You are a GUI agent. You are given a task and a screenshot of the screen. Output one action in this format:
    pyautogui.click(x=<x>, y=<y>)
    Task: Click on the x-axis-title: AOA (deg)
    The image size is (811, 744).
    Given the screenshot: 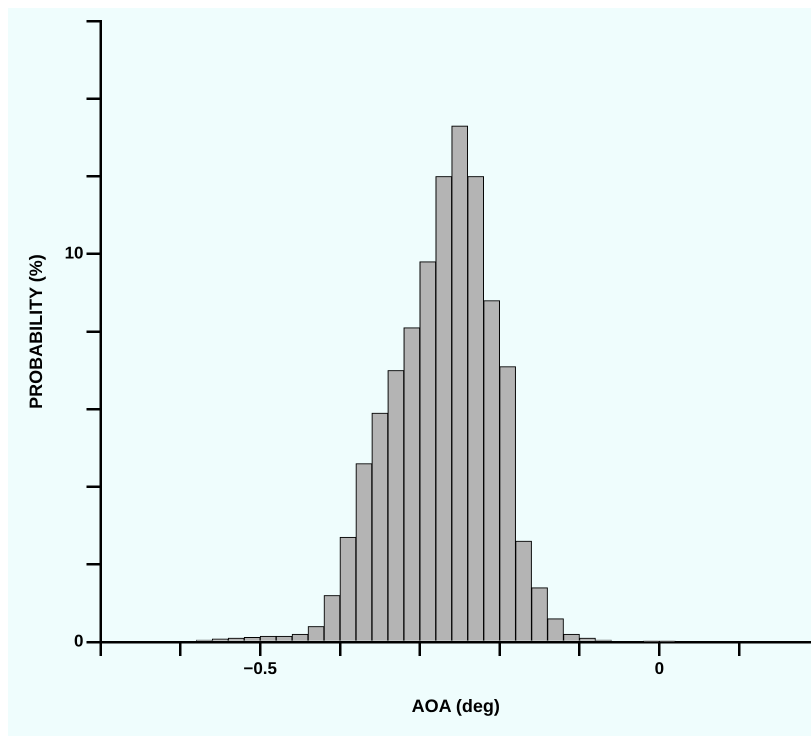 What is the action you would take?
    pyautogui.click(x=456, y=706)
    